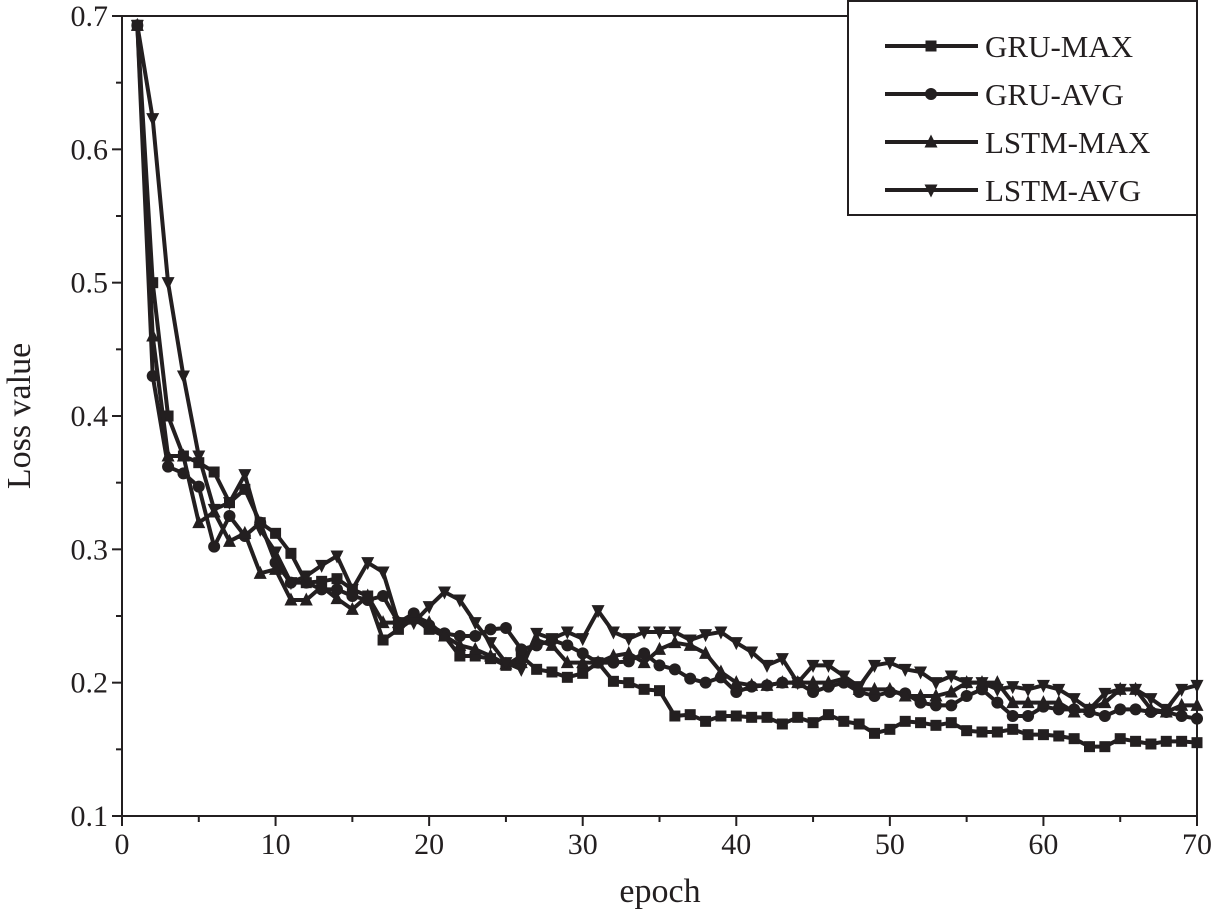 The width and height of the screenshot is (1214, 922). I want to click on x-axis-label: epoch, so click(659, 891).